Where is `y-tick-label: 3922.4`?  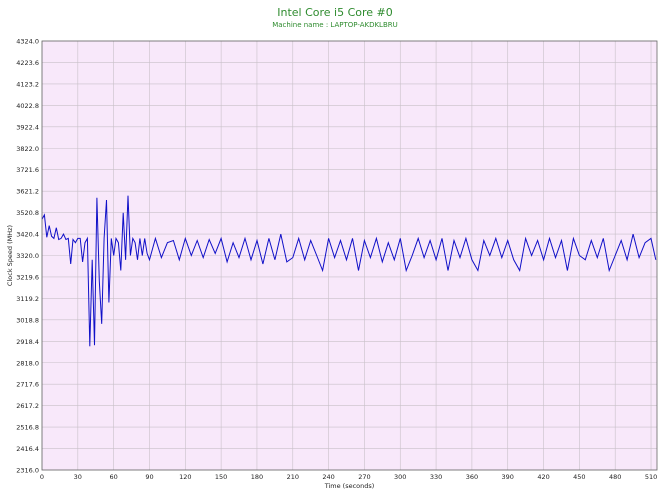
y-tick-label: 3922.4 is located at coordinates (27, 127).